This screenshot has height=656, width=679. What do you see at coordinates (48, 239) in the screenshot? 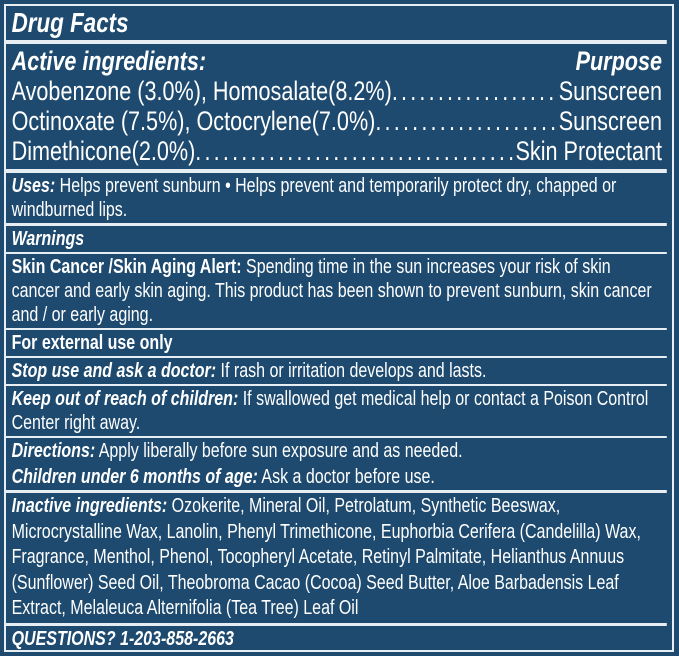
I see `warnings-heading: Warnings` at bounding box center [48, 239].